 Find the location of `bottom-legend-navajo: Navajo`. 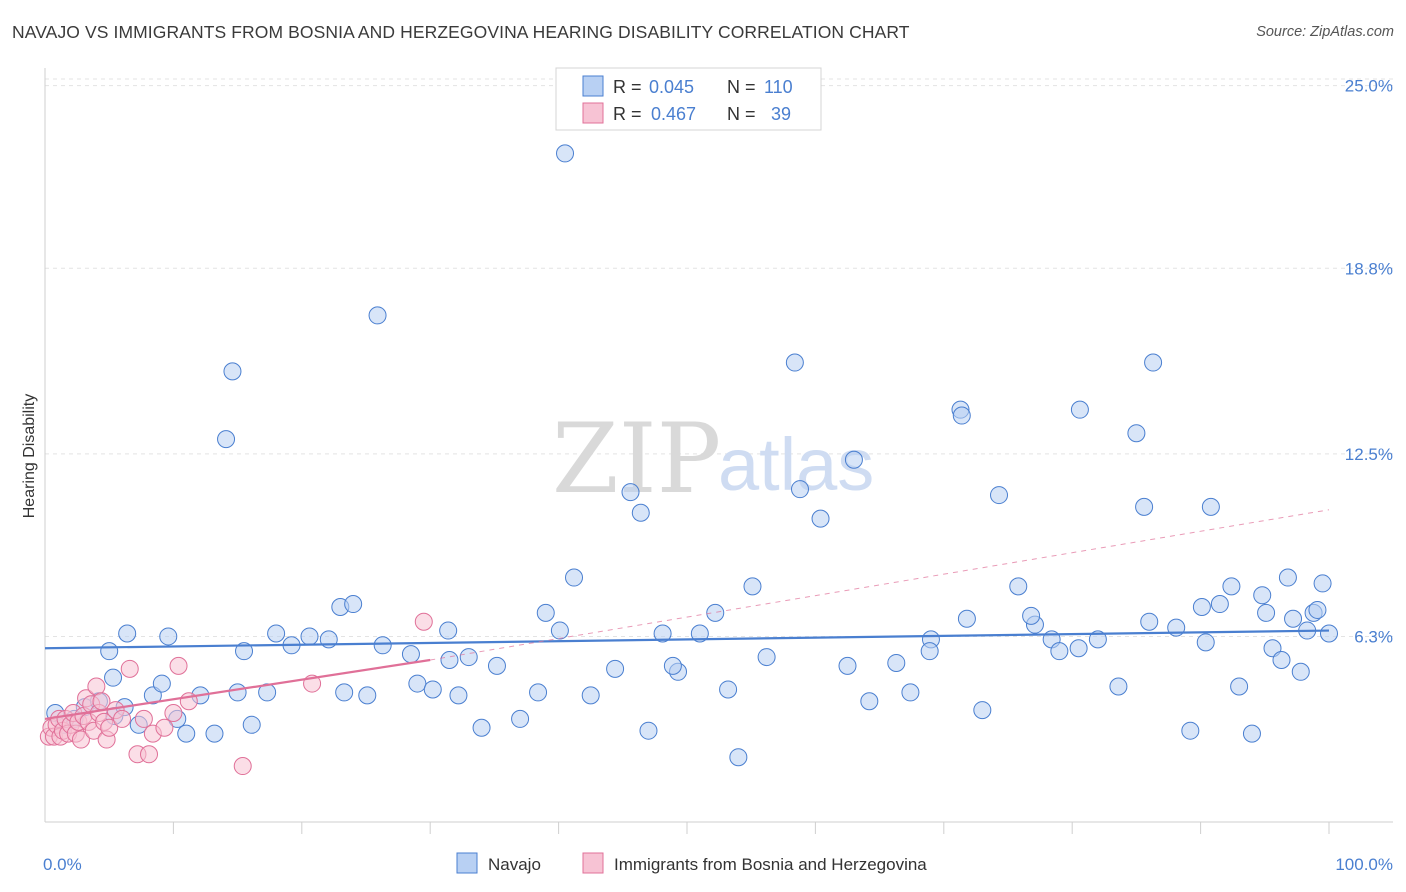

bottom-legend-navajo: Navajo is located at coordinates (514, 864).